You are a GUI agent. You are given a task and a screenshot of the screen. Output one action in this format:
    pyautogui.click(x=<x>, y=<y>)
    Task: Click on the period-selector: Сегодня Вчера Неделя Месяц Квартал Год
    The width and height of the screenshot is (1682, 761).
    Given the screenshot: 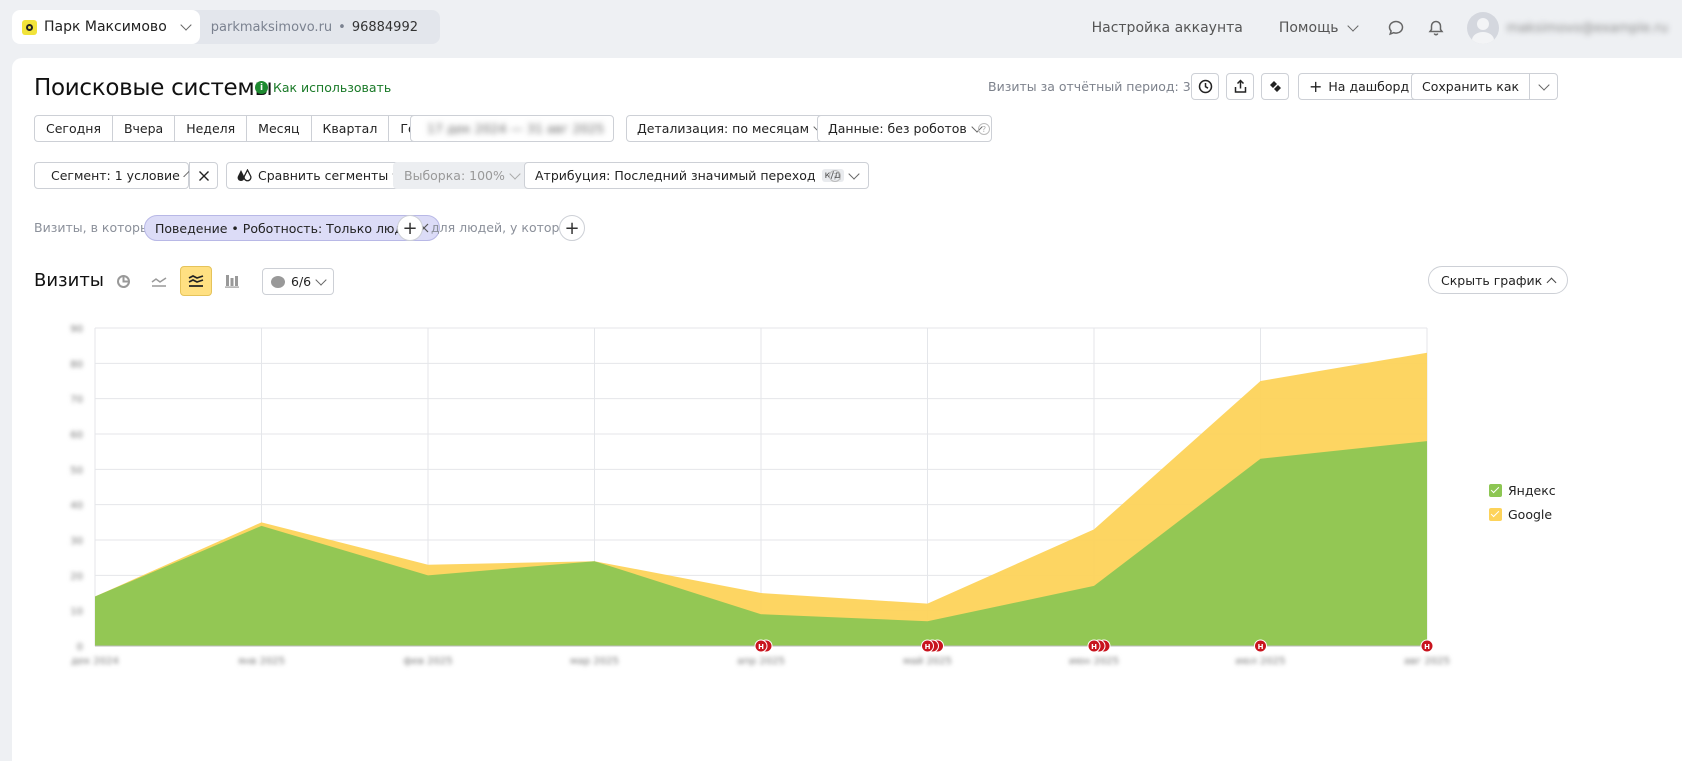 What is the action you would take?
    pyautogui.click(x=235, y=128)
    